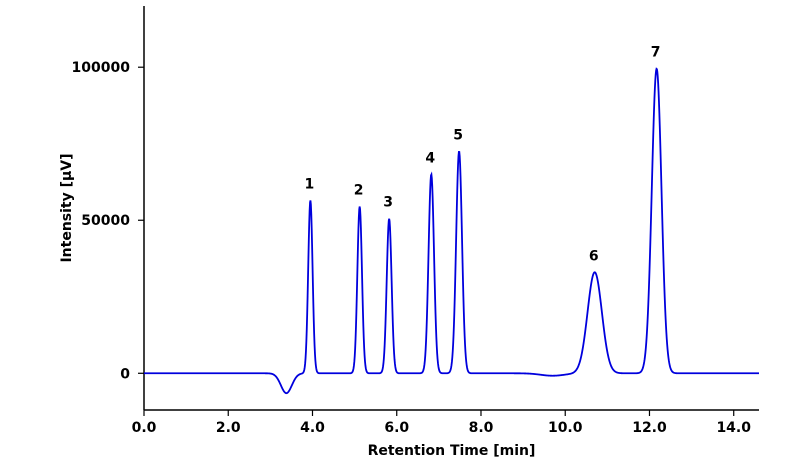  Describe the element at coordinates (67, 207) in the screenshot. I see `y-axis-title: Intensity [µV]` at that location.